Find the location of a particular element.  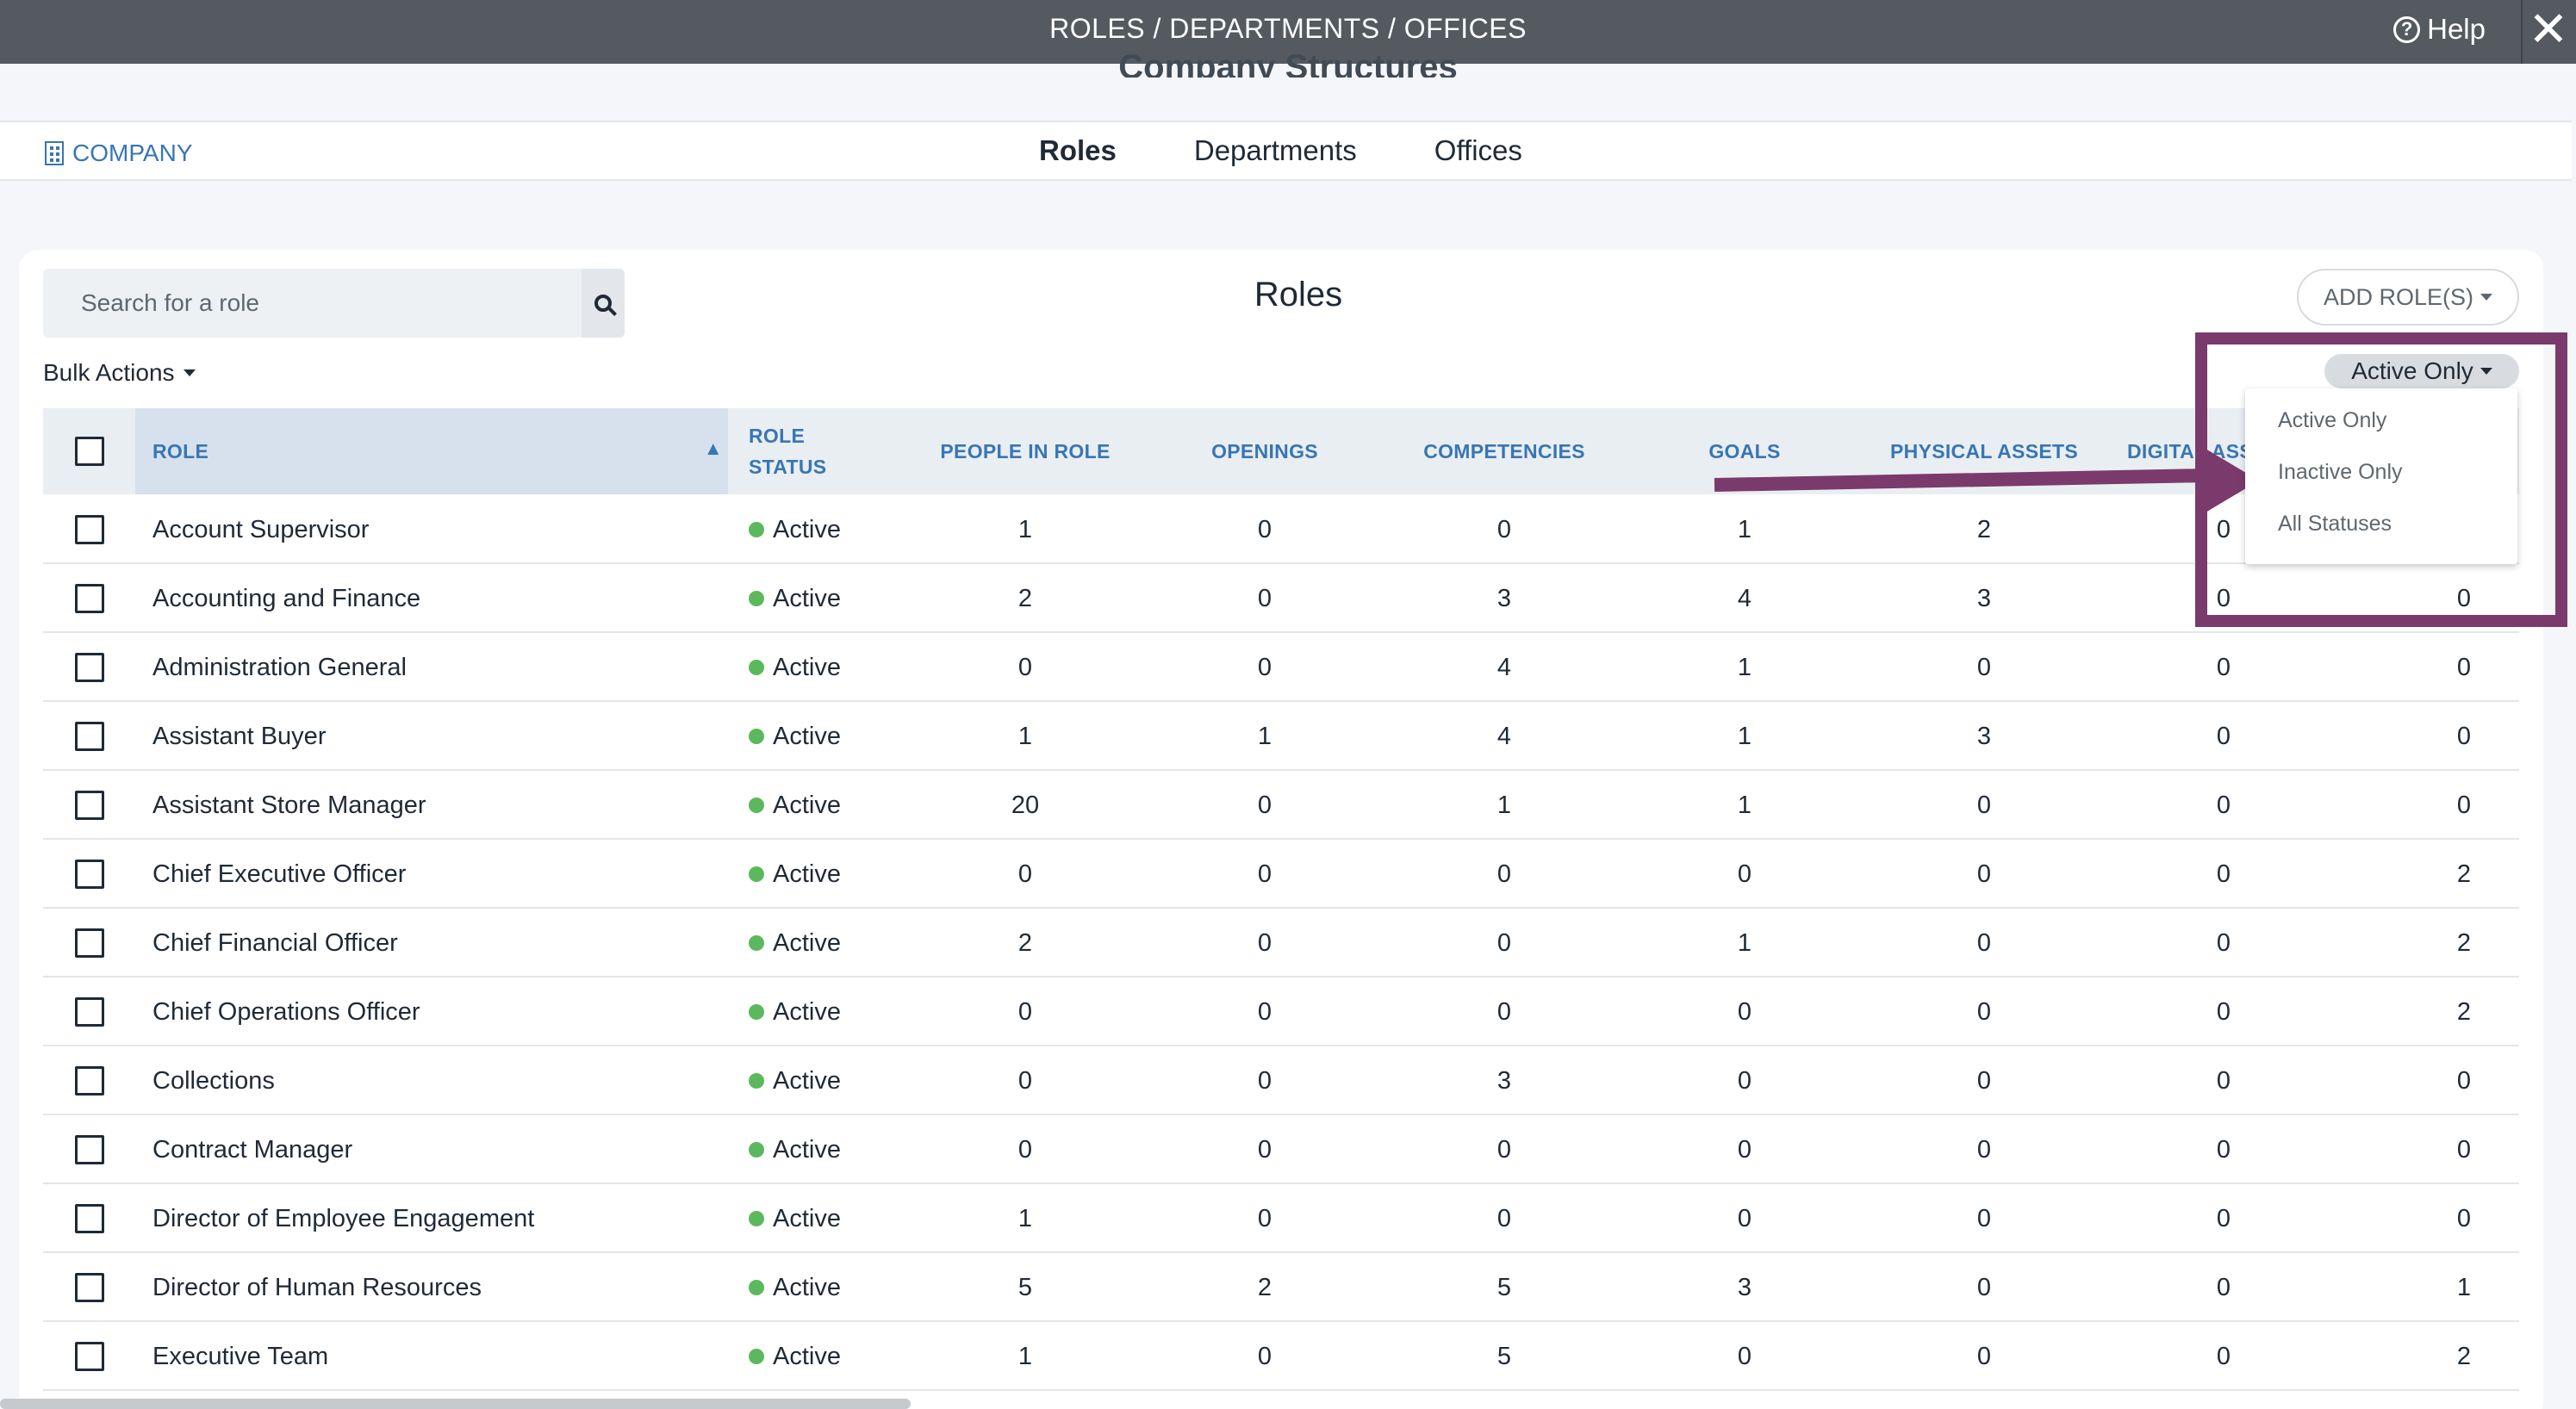

table-row: Assistant Buyer Active 1 1 4 1 3 0 0 is located at coordinates (1281, 736).